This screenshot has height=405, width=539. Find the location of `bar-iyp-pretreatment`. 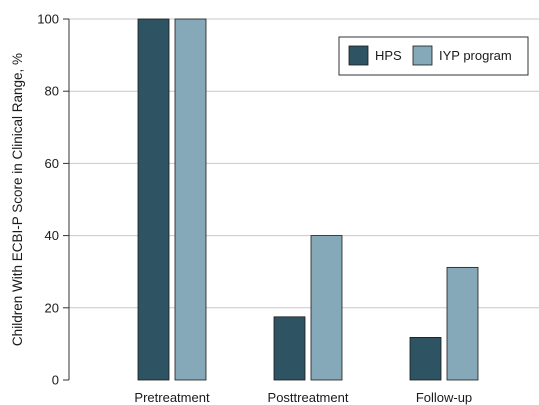

bar-iyp-pretreatment is located at coordinates (190, 199).